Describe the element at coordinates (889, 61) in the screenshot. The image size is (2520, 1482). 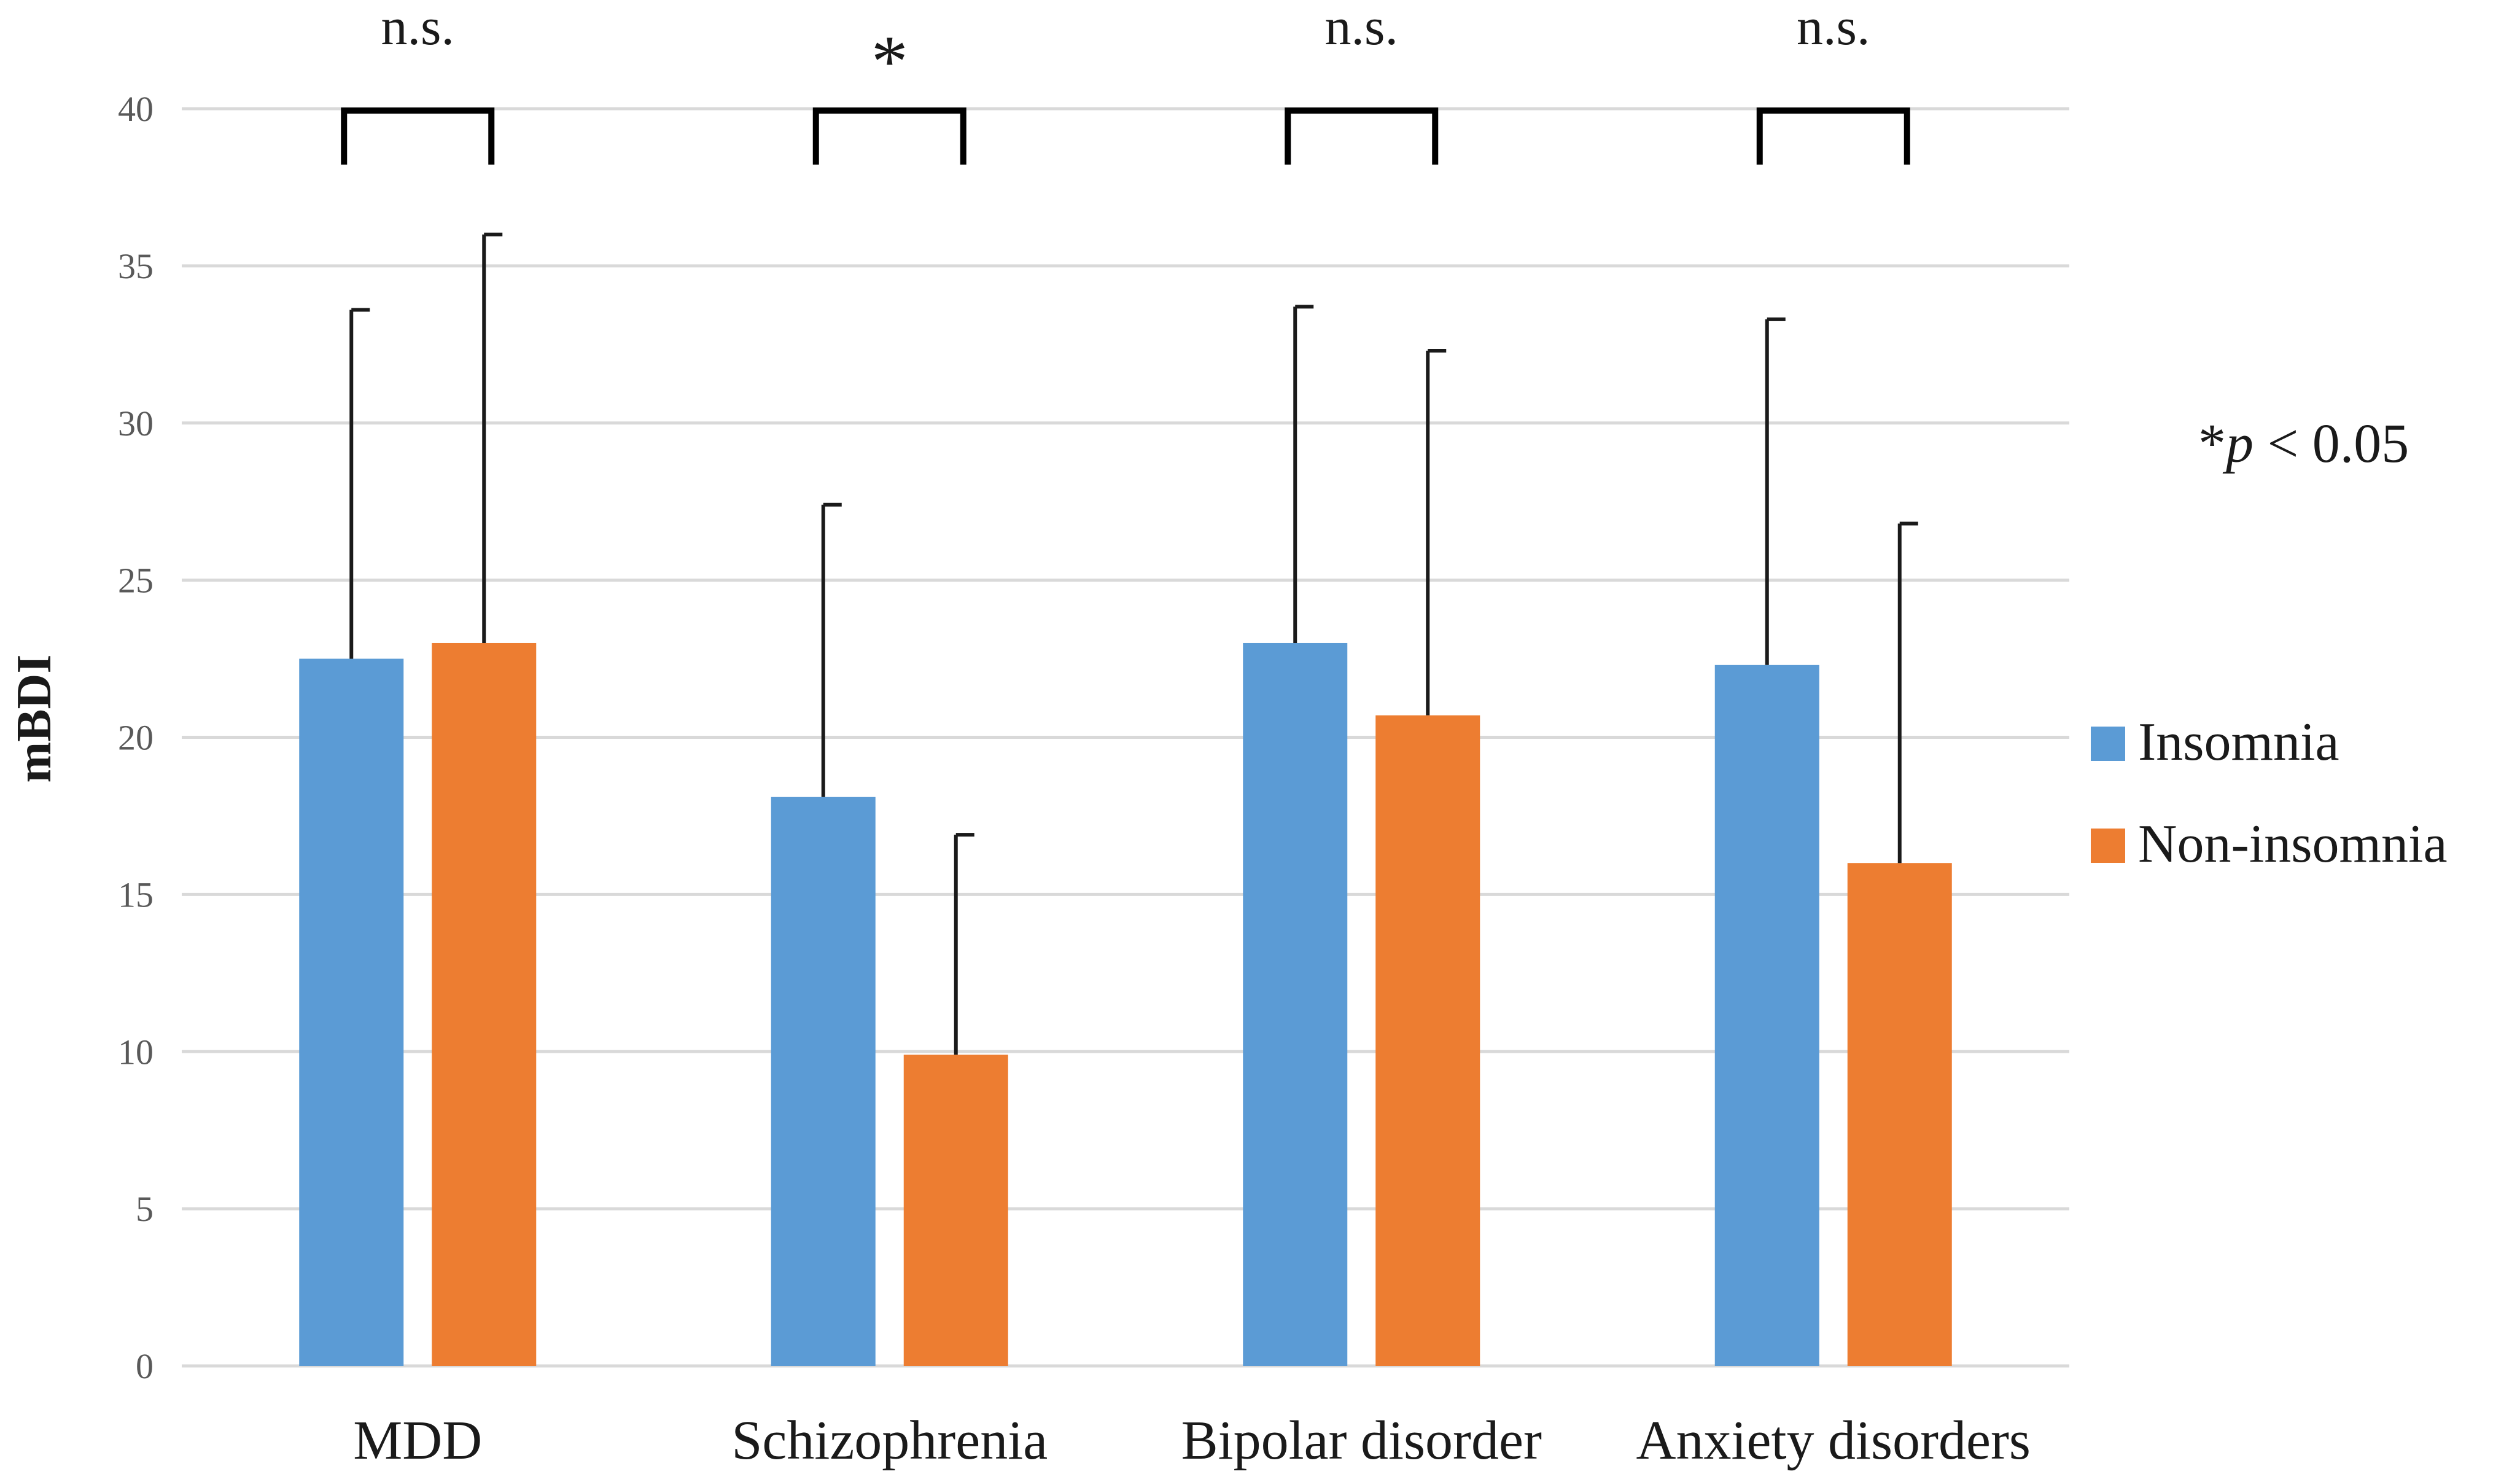
I see `significance-label: *` at that location.